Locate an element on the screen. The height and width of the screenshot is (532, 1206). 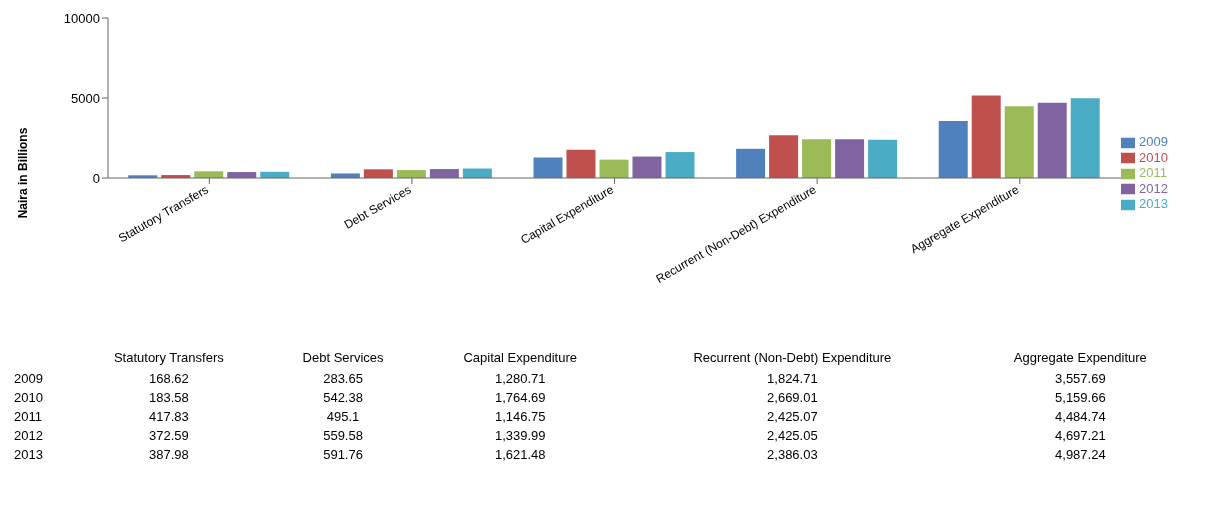
data-label: 559.58 is located at coordinates (343, 436).